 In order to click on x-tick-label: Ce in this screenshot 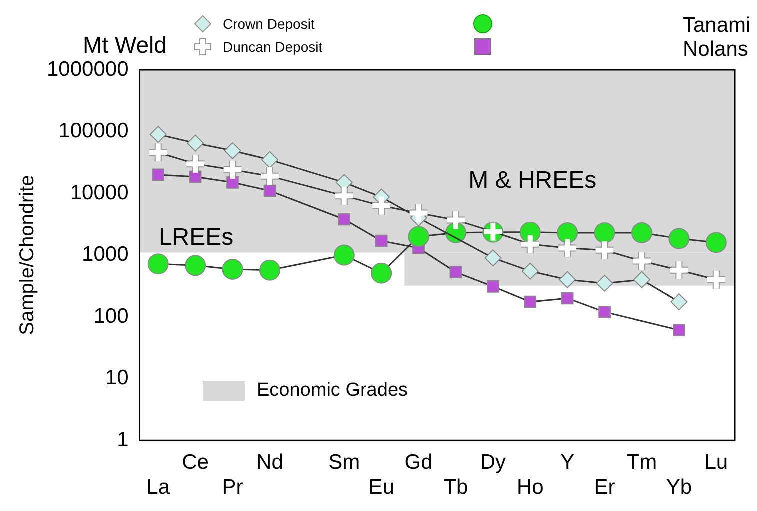, I will do `click(195, 462)`.